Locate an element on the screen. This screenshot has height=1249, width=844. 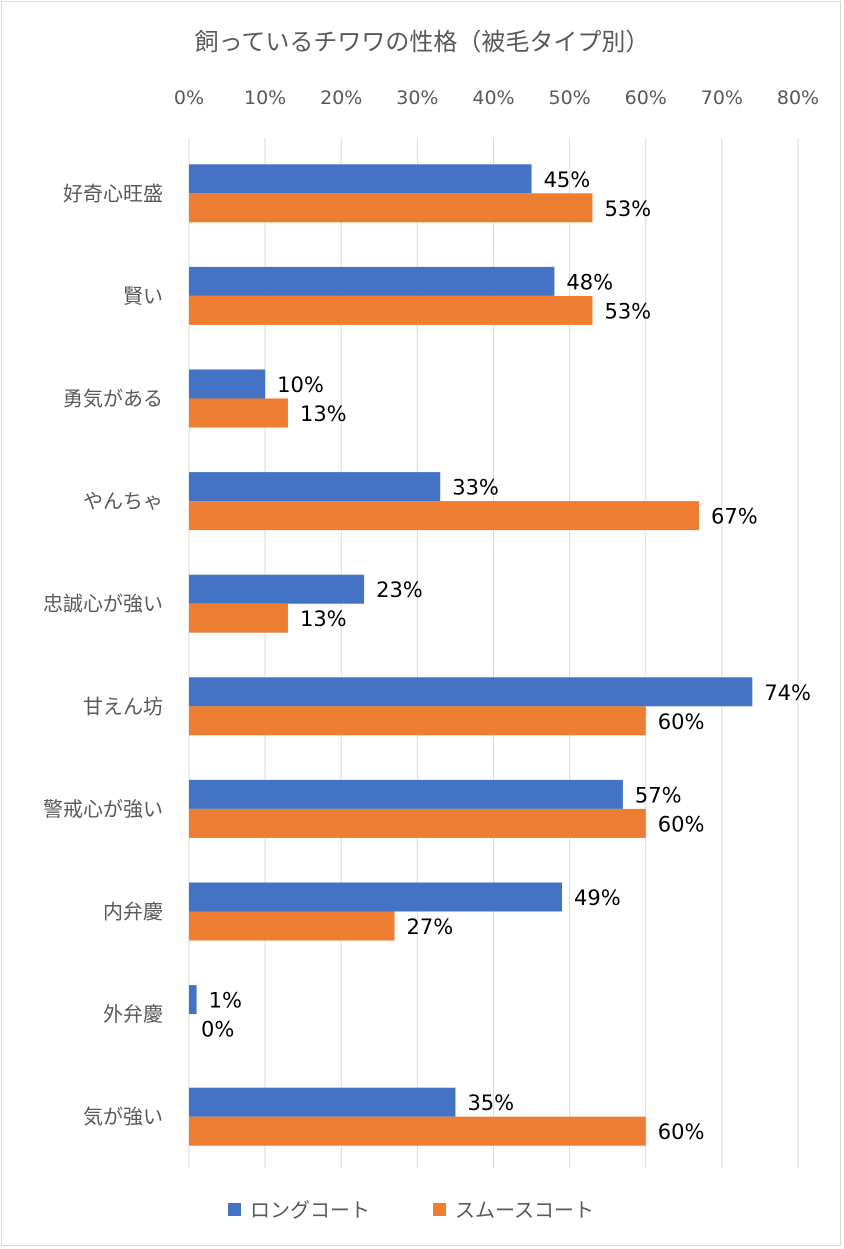
data-label: 45% is located at coordinates (567, 180).